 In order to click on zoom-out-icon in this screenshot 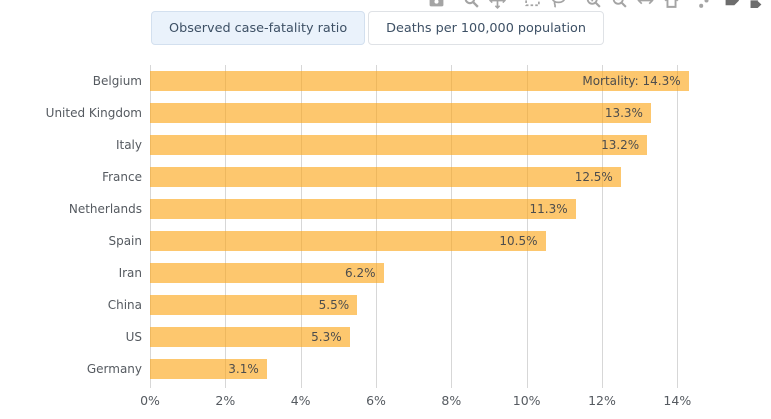, I will do `click(619, 4)`.